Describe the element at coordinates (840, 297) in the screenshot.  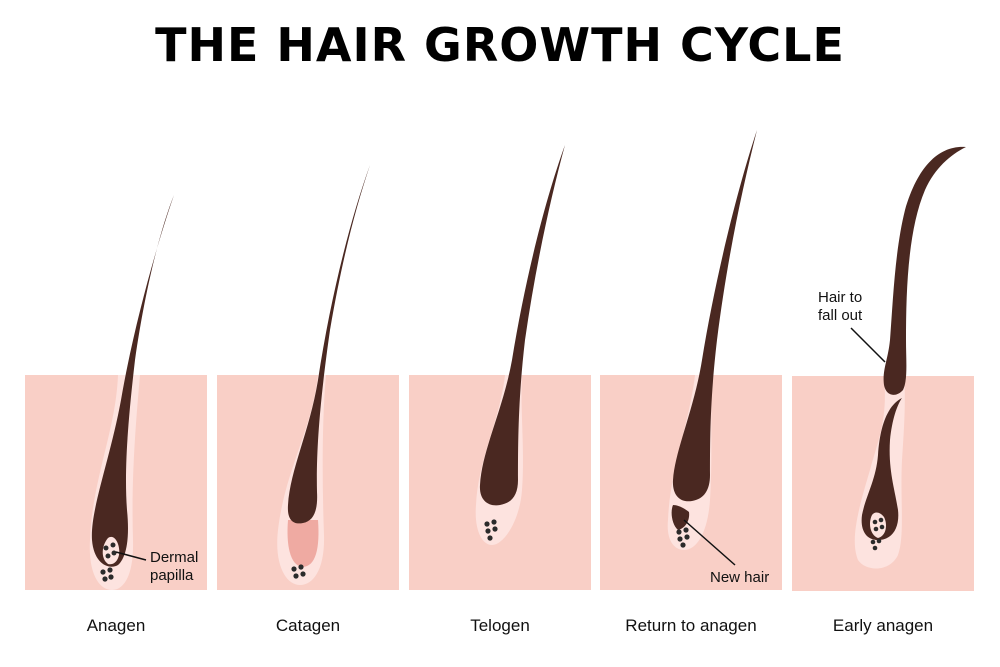
I see `annotation-hair-to-fall-out-line1: Hair to` at that location.